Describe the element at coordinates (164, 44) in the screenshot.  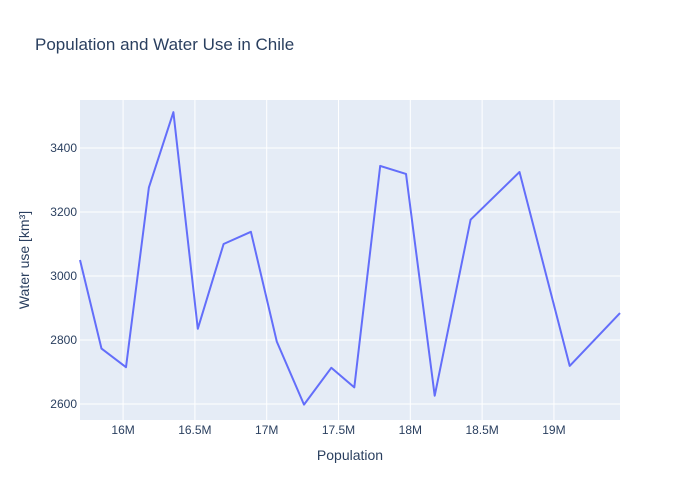
I see `chart-title: Population and Water Use in Chile` at that location.